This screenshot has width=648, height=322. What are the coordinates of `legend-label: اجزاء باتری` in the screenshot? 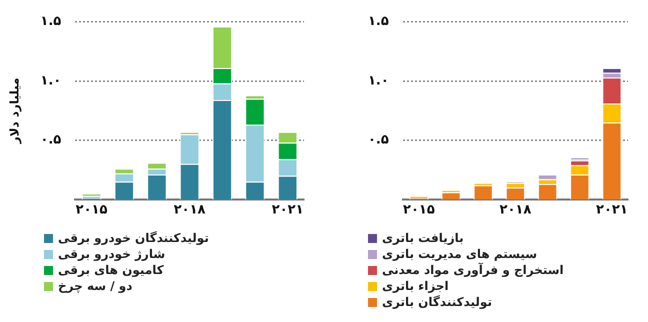 It's located at (415, 286).